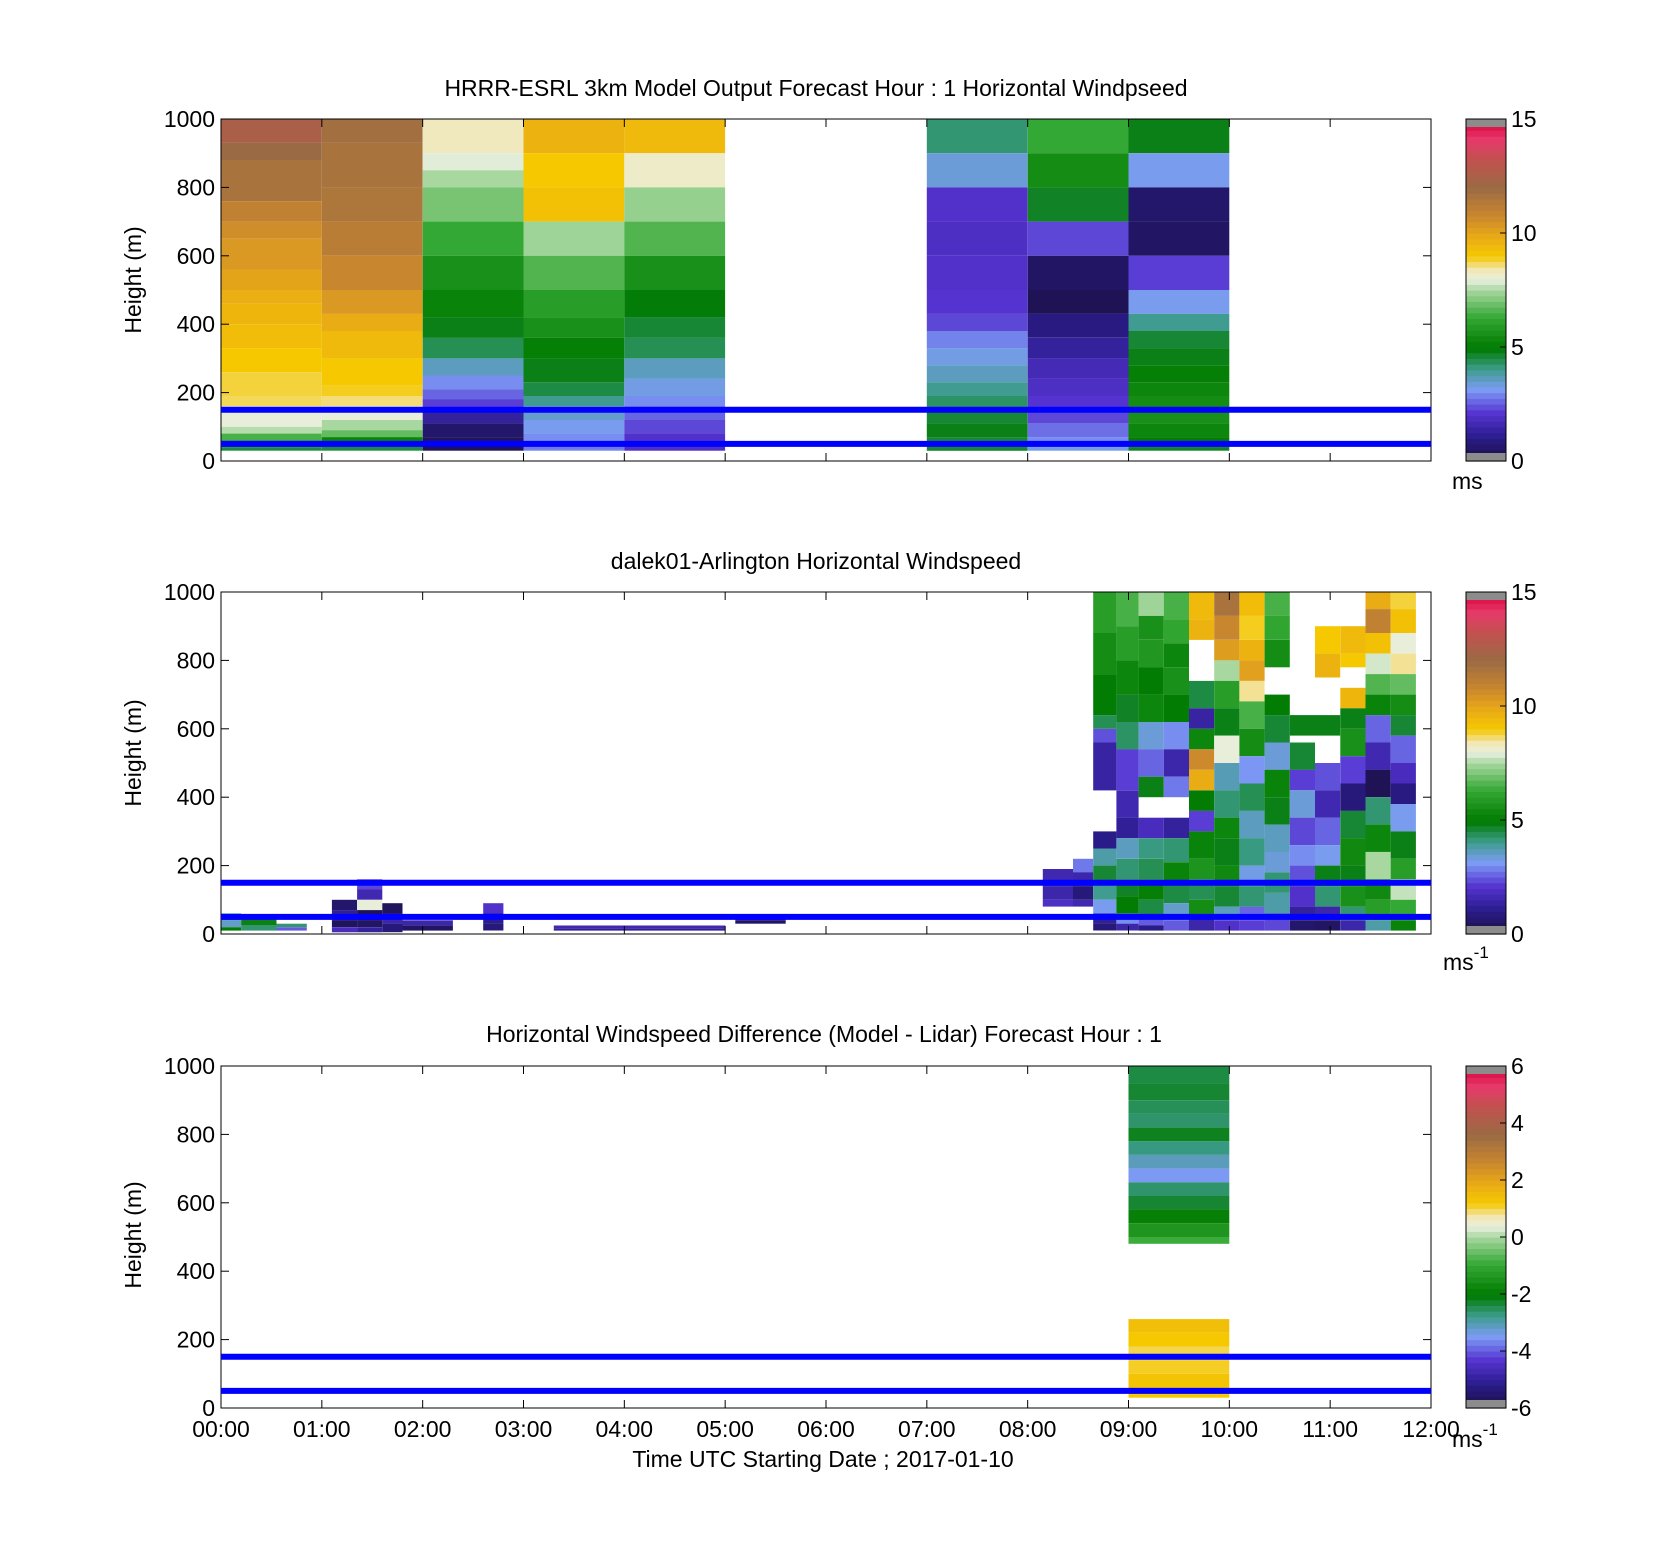 This screenshot has height=1561, width=1680. Describe the element at coordinates (208, 1408) in the screenshot. I see `panel-difference-ytick-label: 0` at that location.